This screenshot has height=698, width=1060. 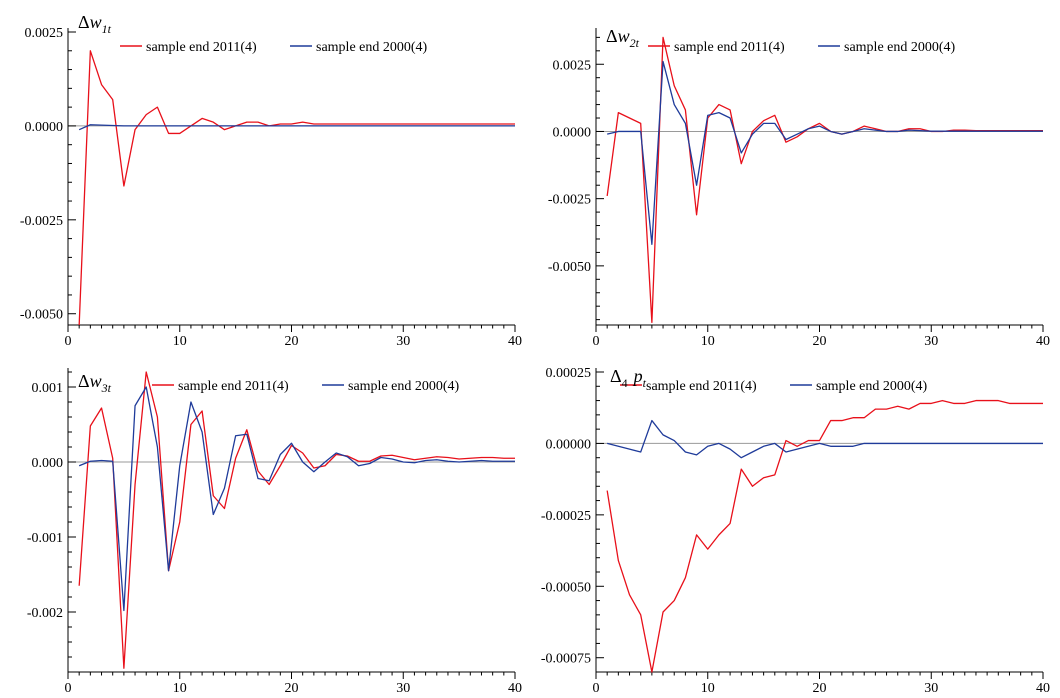 I want to click on y-tick-label: -0.002, so click(x=45, y=613).